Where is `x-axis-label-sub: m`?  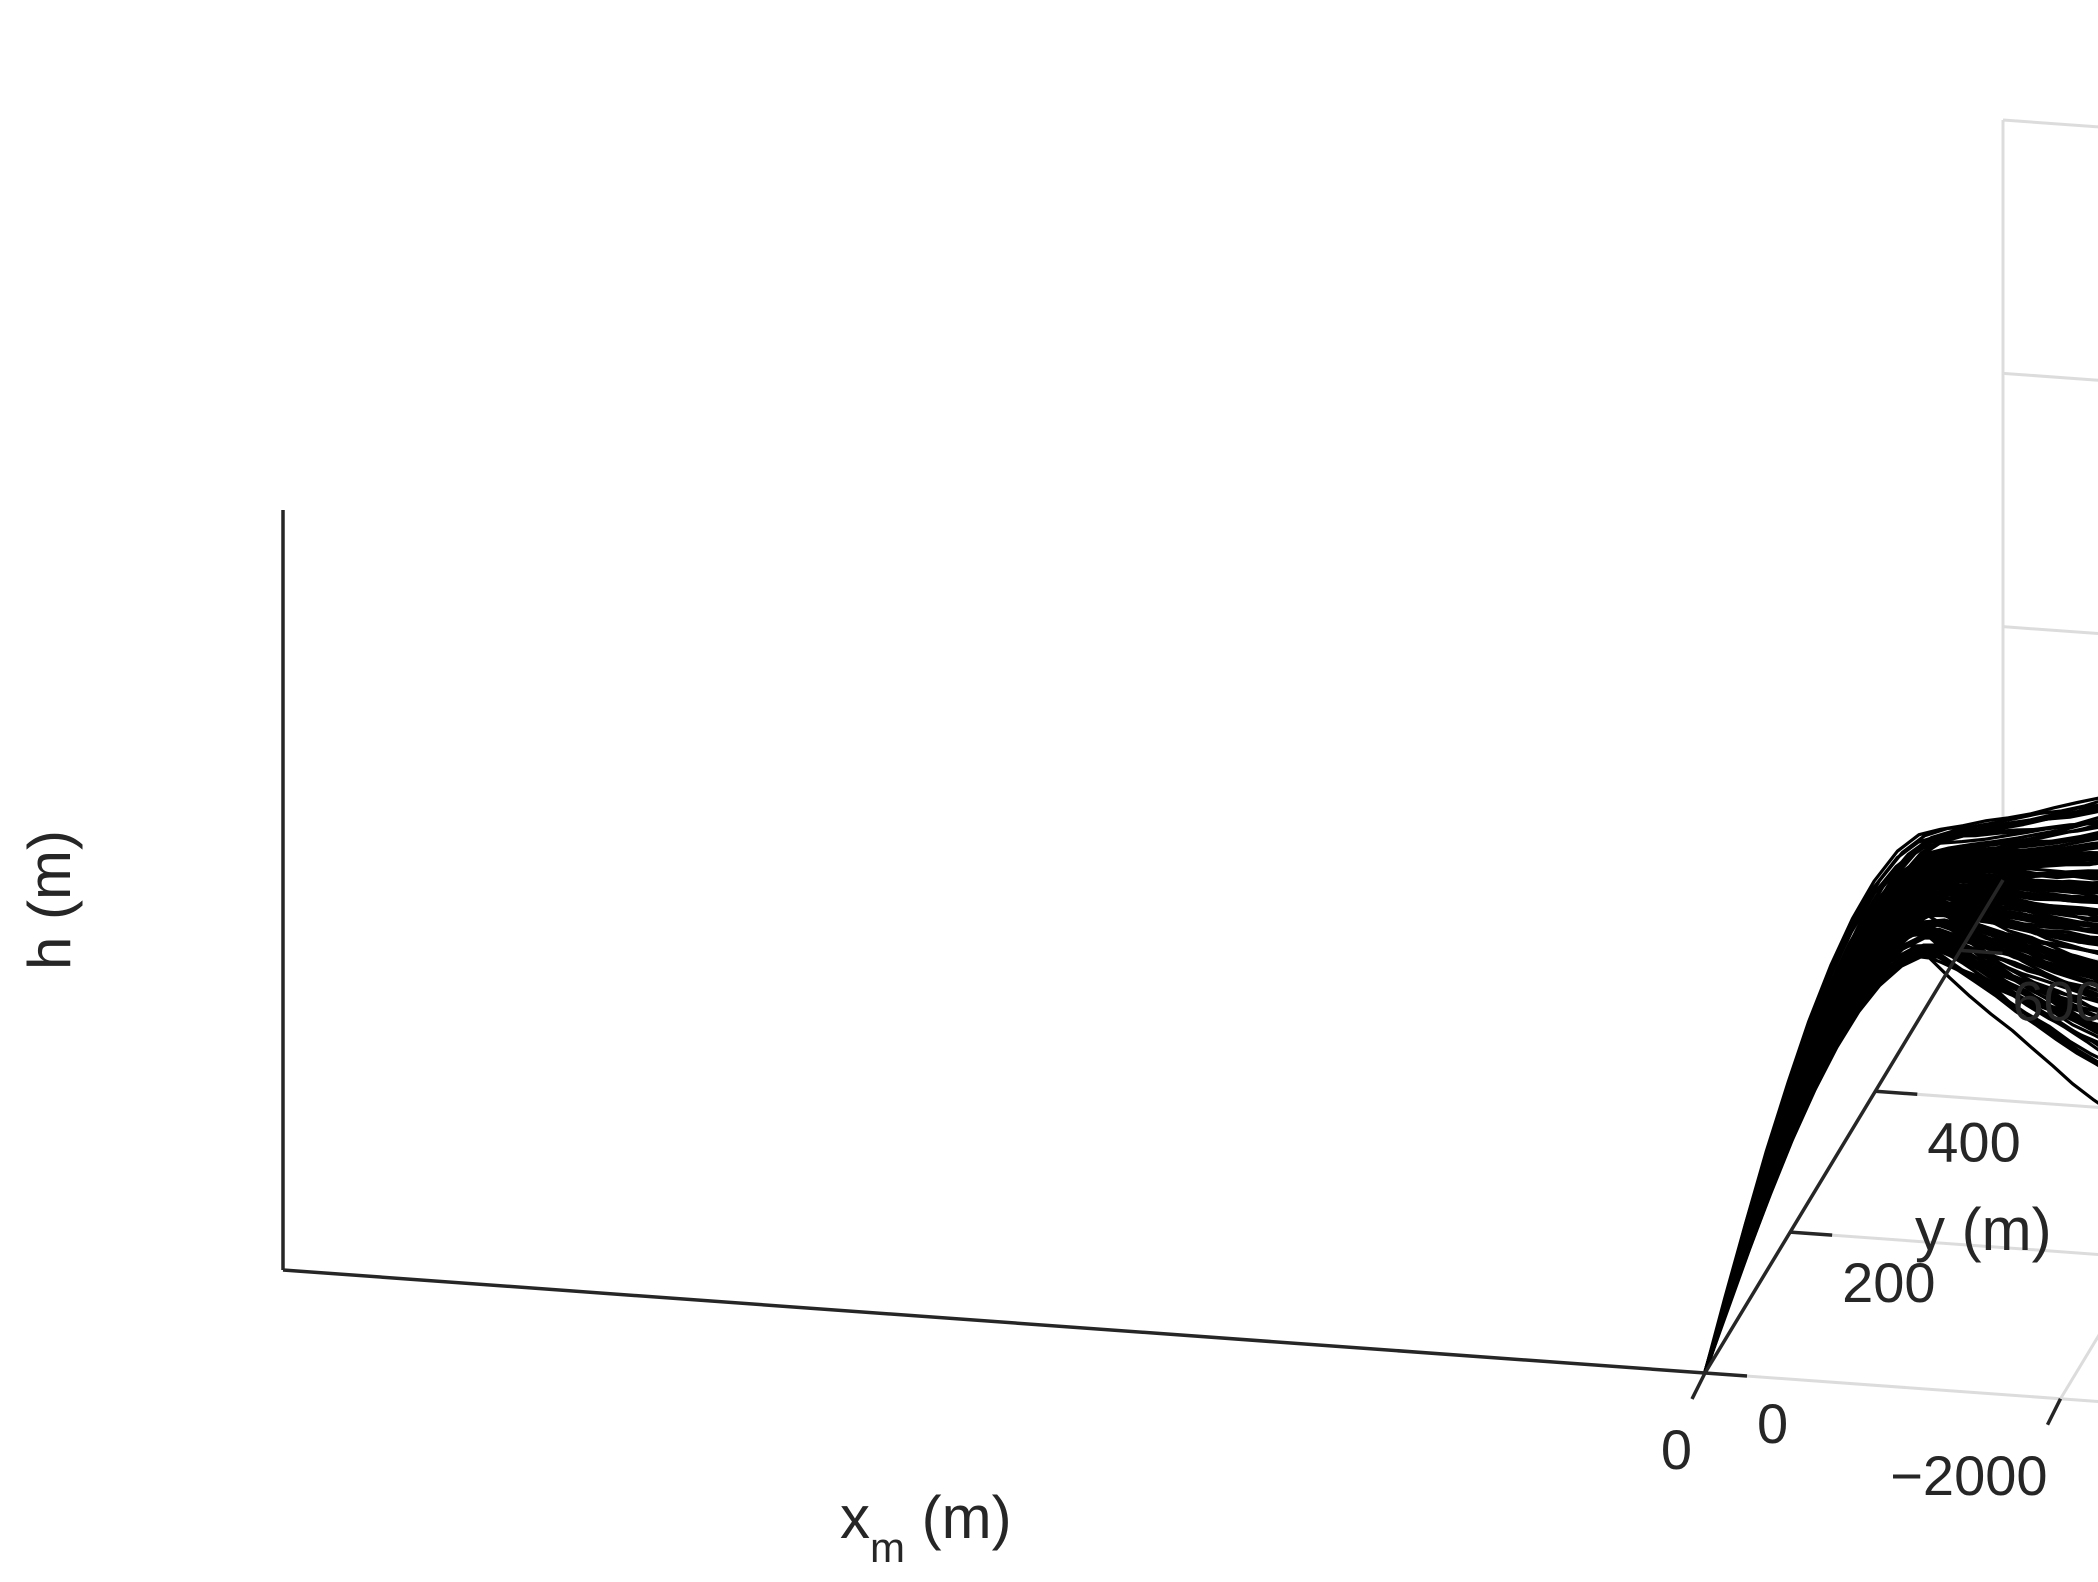 x-axis-label-sub: m is located at coordinates (887, 1547).